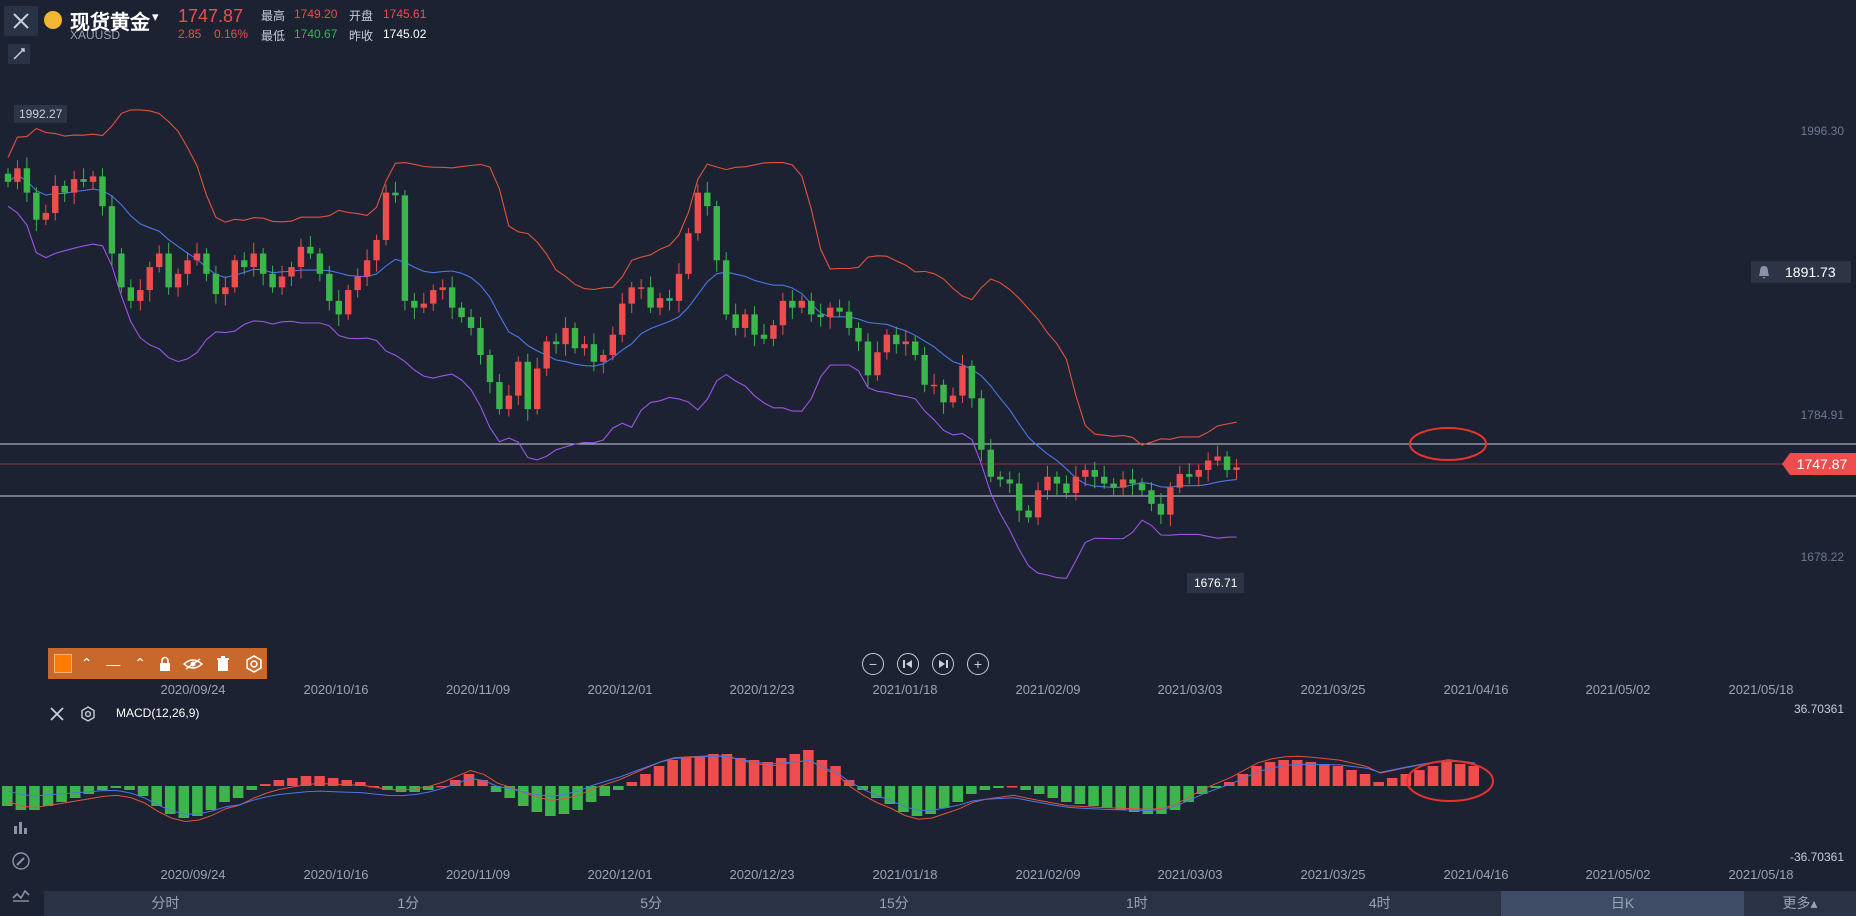  What do you see at coordinates (63, 663) in the screenshot?
I see `color-swatch` at bounding box center [63, 663].